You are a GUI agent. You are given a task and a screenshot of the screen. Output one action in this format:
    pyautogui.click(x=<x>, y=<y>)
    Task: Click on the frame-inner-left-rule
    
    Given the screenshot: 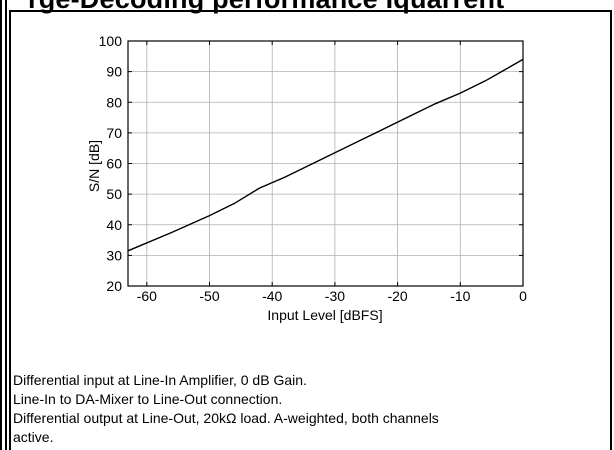 What is the action you would take?
    pyautogui.click(x=10, y=230)
    